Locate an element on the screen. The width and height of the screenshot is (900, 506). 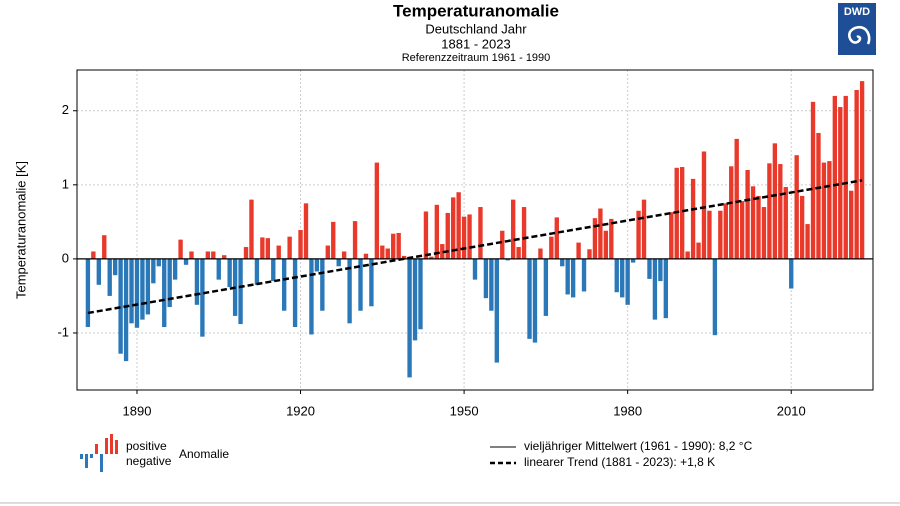
y-tick-label: 0 is located at coordinates (65, 257).